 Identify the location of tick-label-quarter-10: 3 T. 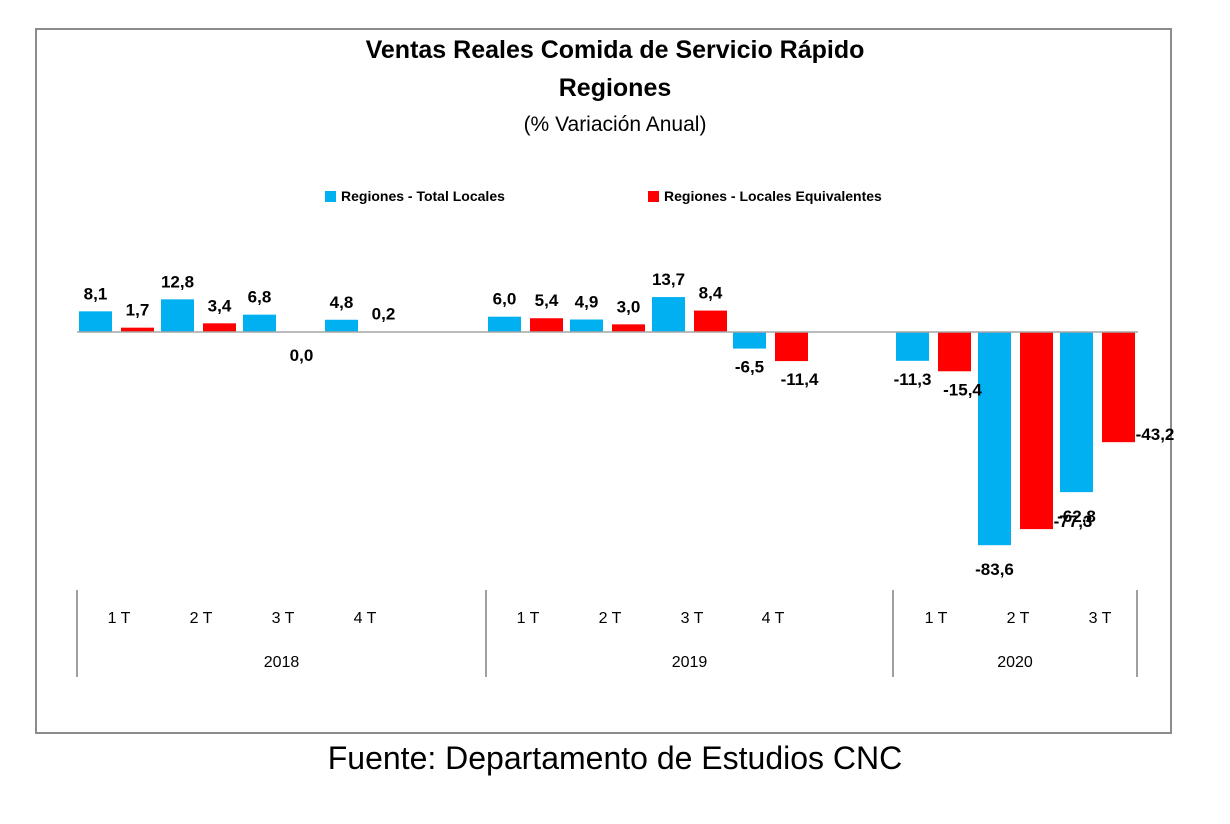
(1100, 618).